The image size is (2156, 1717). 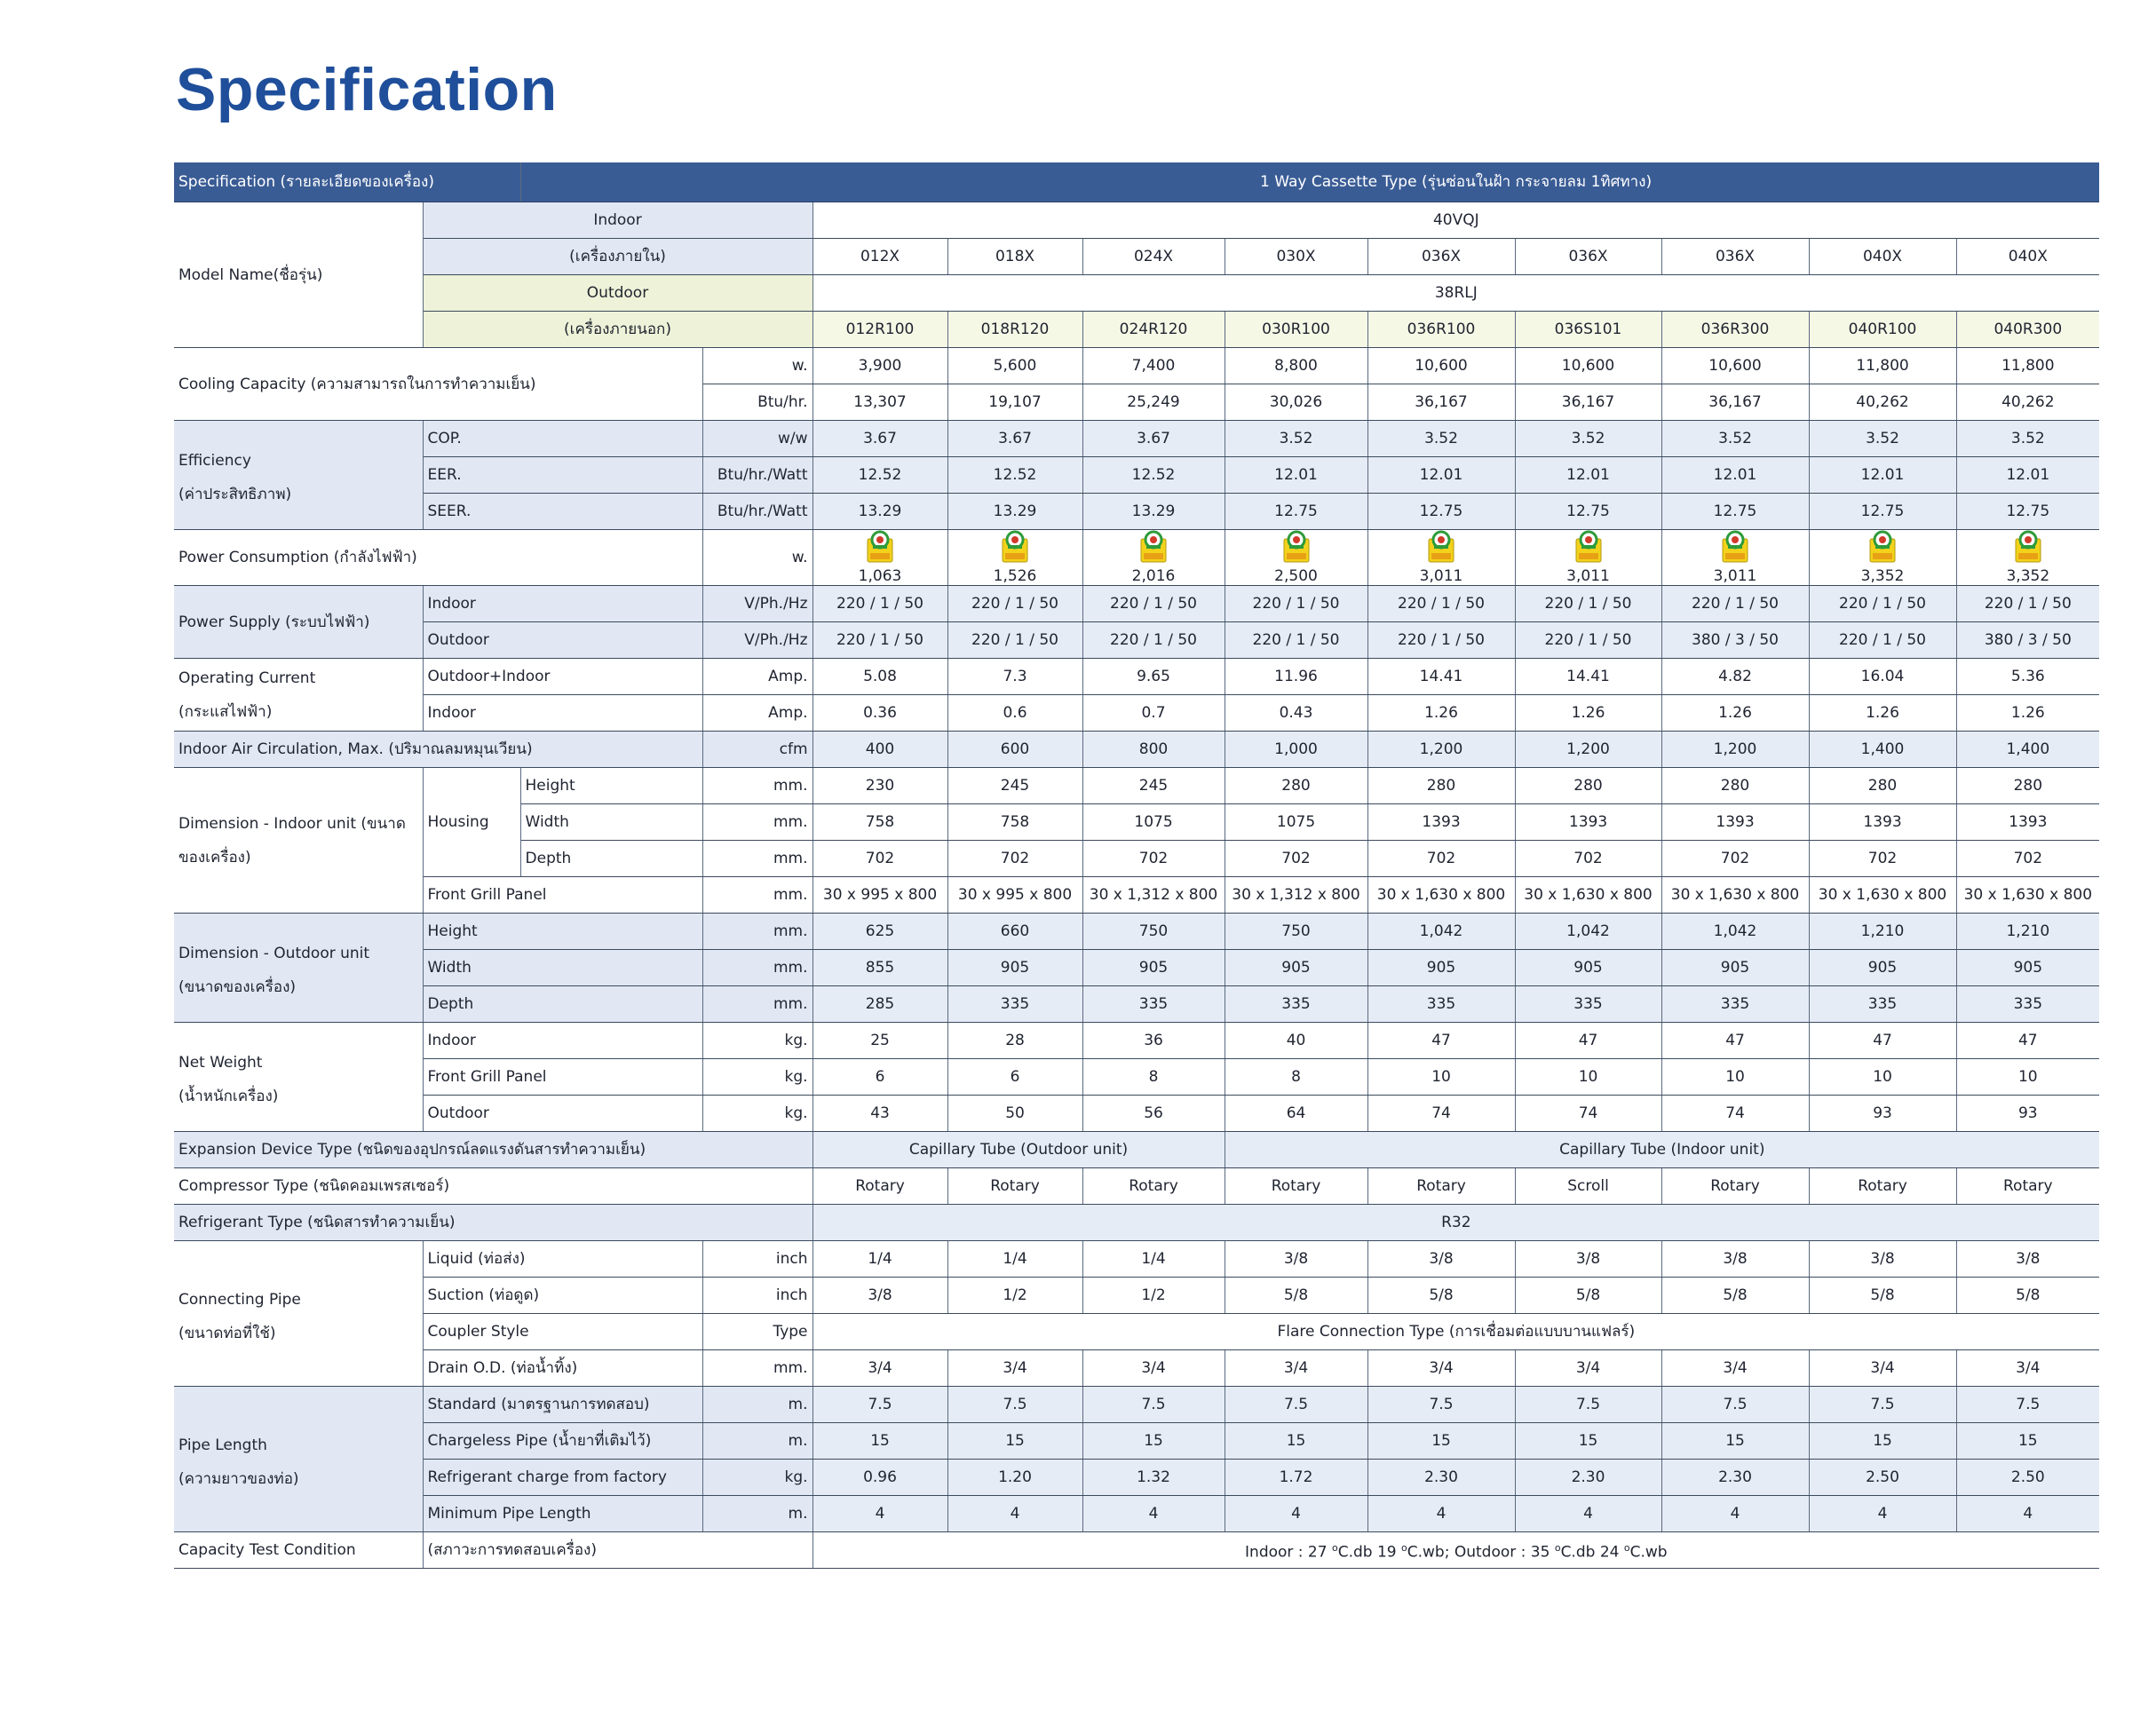 What do you see at coordinates (1736, 438) in the screenshot?
I see `value-cell: 3.52` at bounding box center [1736, 438].